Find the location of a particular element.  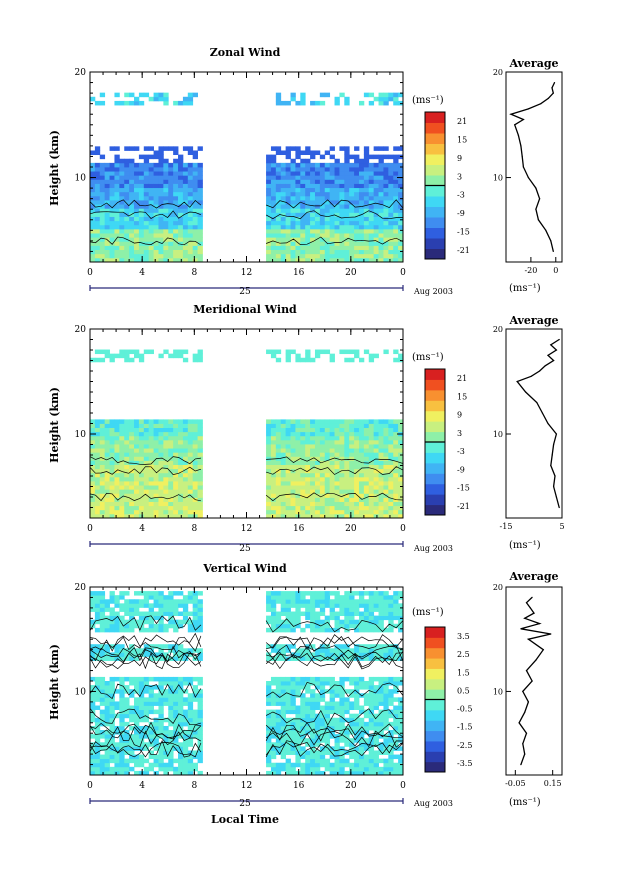

colorbar-swatch is located at coordinates (435, 746).